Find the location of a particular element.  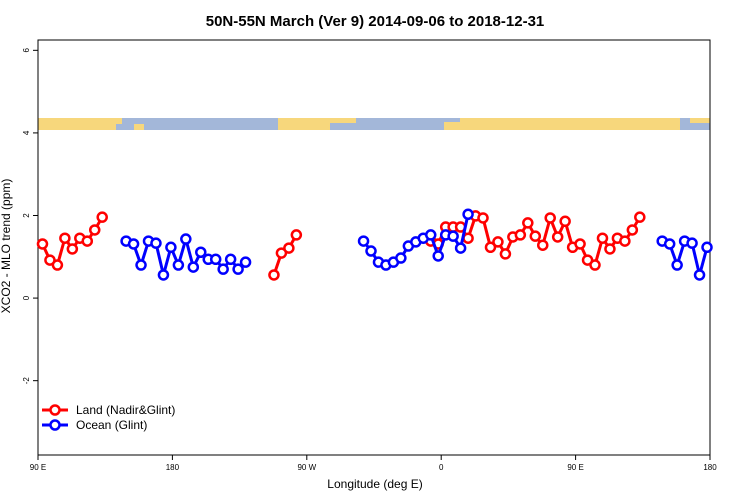

y-axis-label: XCO2 - MLO trend (ppm) is located at coordinates (6, 246).